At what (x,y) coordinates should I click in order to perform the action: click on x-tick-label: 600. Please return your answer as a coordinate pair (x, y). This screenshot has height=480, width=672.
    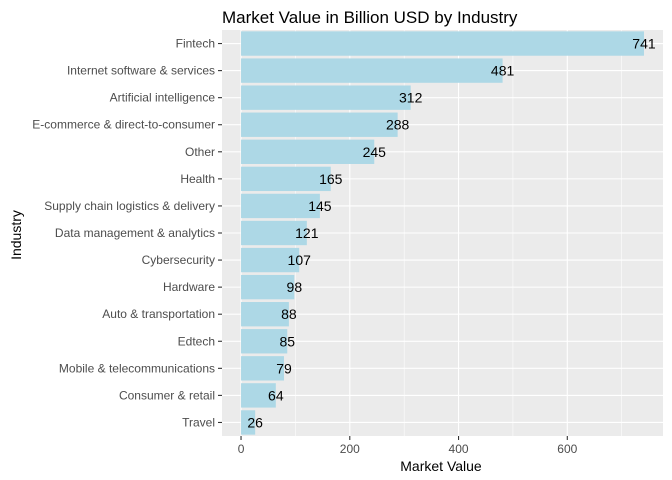
    Looking at the image, I should click on (567, 449).